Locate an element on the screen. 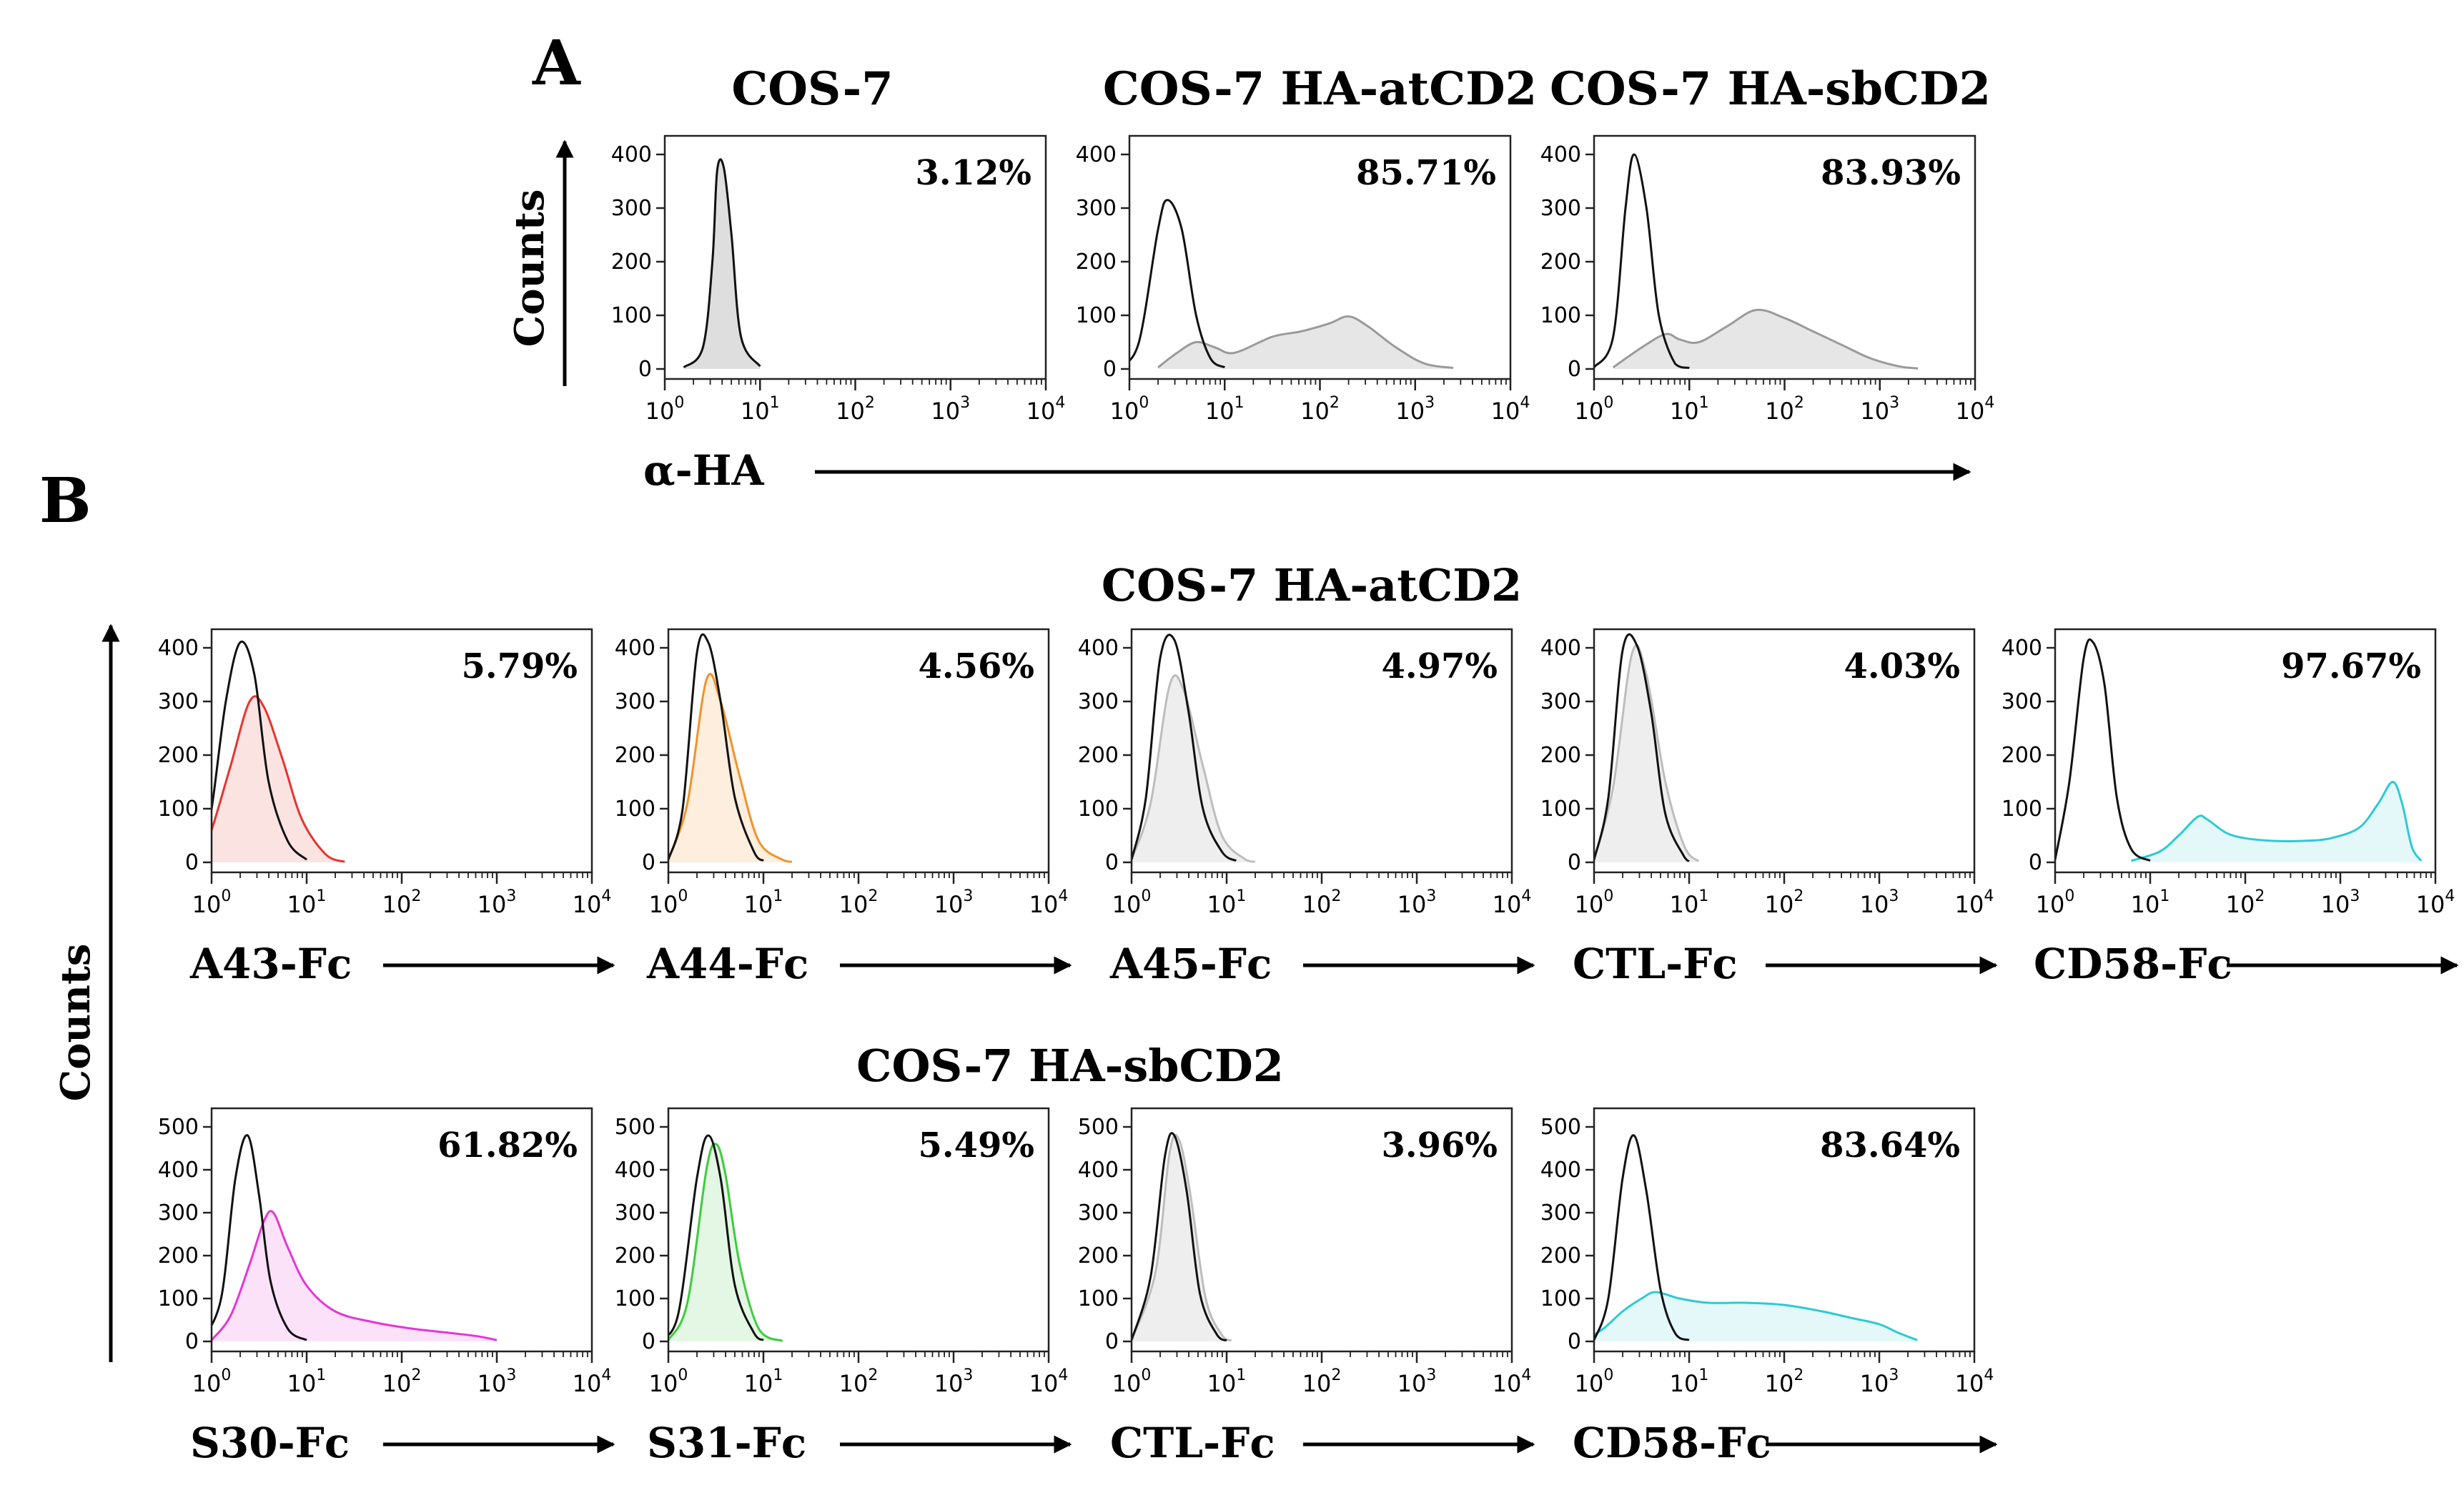 The width and height of the screenshot is (2464, 1488). gate-percentage: 4.03% is located at coordinates (1902, 666).